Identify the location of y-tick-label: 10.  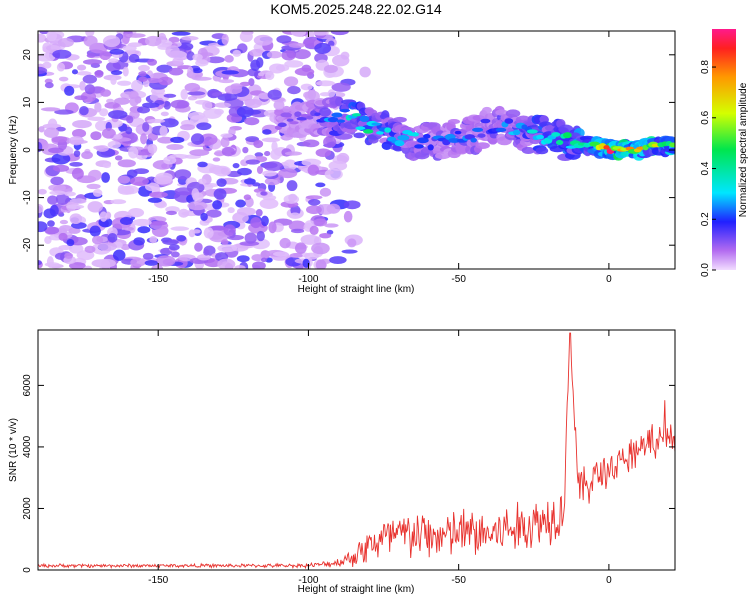
(27, 102).